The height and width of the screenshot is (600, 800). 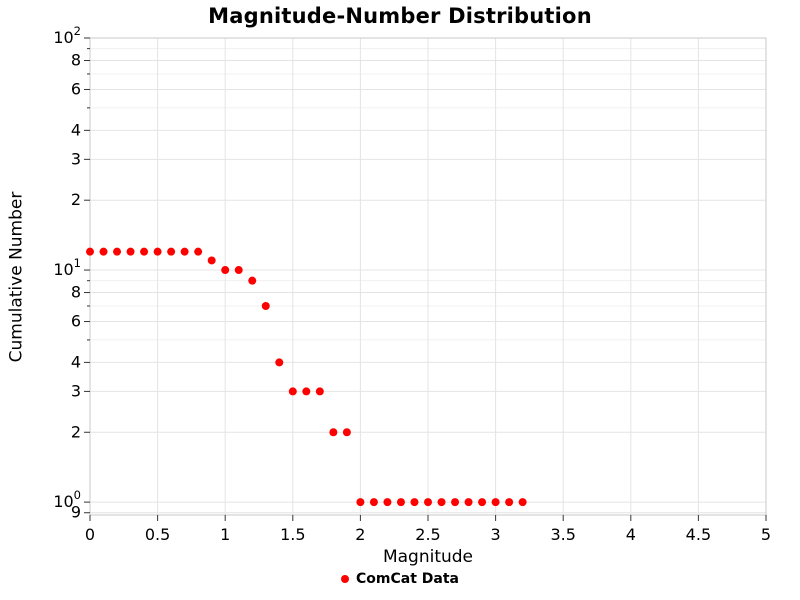 I want to click on x-tick-label: 4.5, so click(x=698, y=534).